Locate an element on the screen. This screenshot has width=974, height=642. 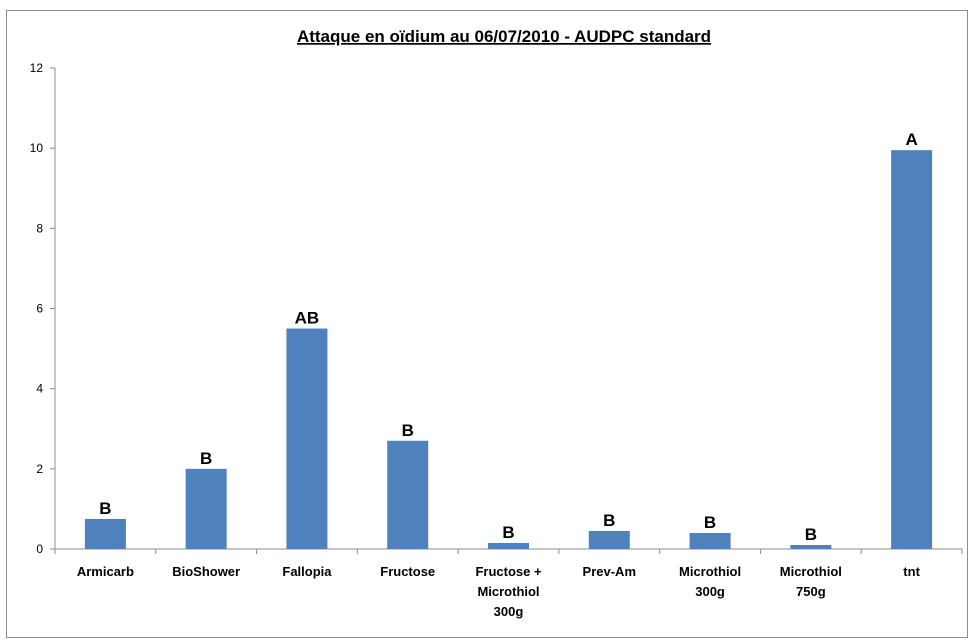
y-tick-label: 6 is located at coordinates (39, 309).